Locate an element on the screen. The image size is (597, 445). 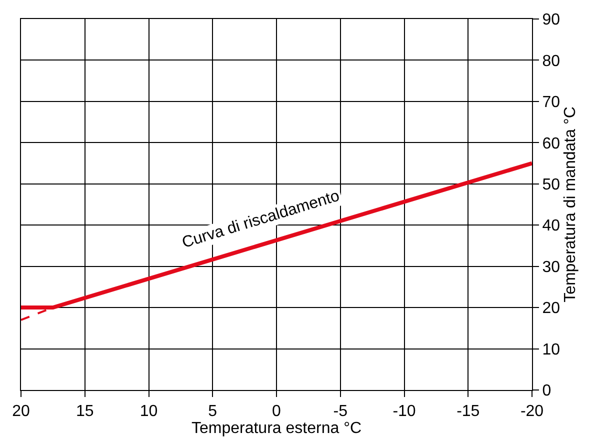
y-tick-label: 80 is located at coordinates (551, 61).